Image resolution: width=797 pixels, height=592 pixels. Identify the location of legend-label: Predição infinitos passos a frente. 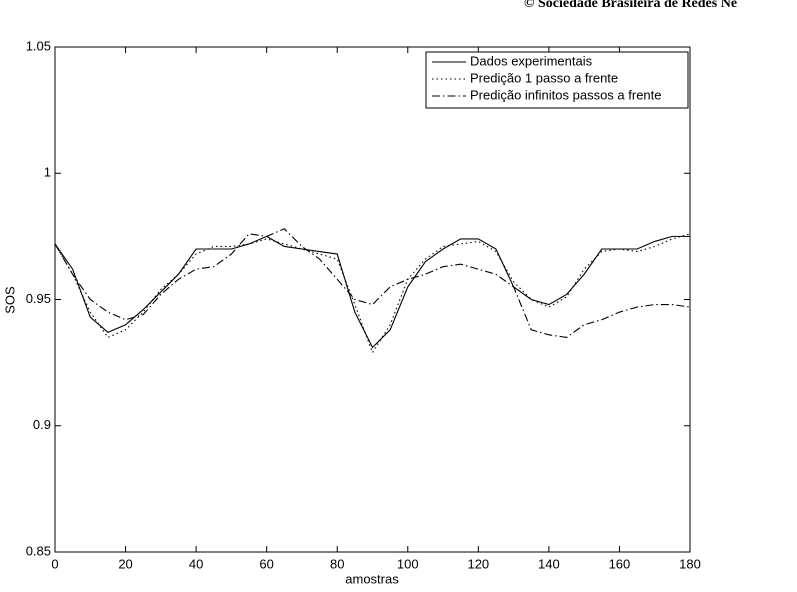
(566, 94).